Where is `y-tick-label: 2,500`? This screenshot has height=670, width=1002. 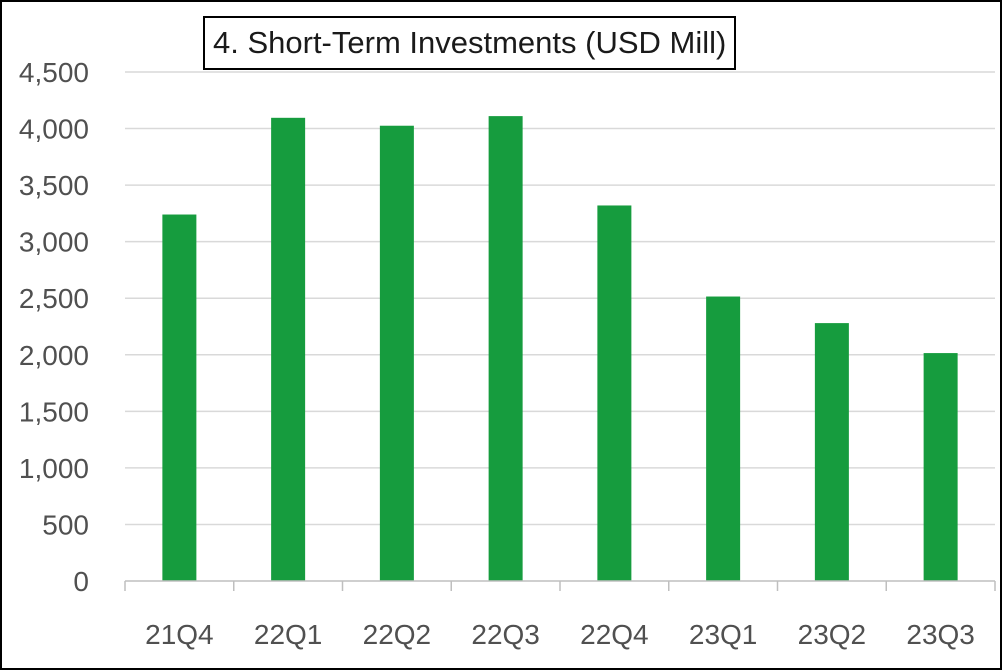 y-tick-label: 2,500 is located at coordinates (54, 298).